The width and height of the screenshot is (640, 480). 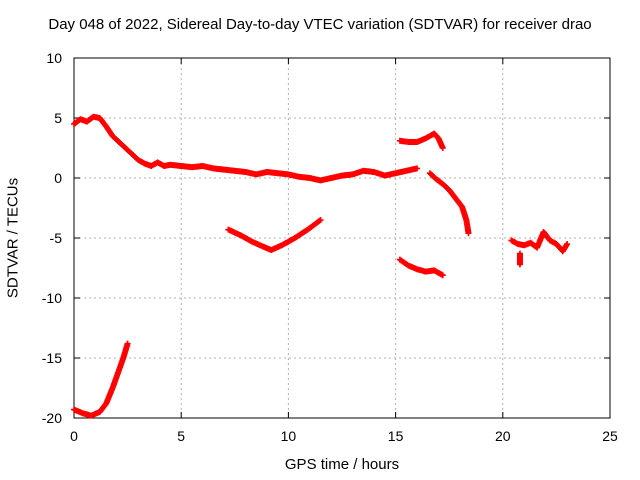 I want to click on series-seg4, so click(x=421, y=140).